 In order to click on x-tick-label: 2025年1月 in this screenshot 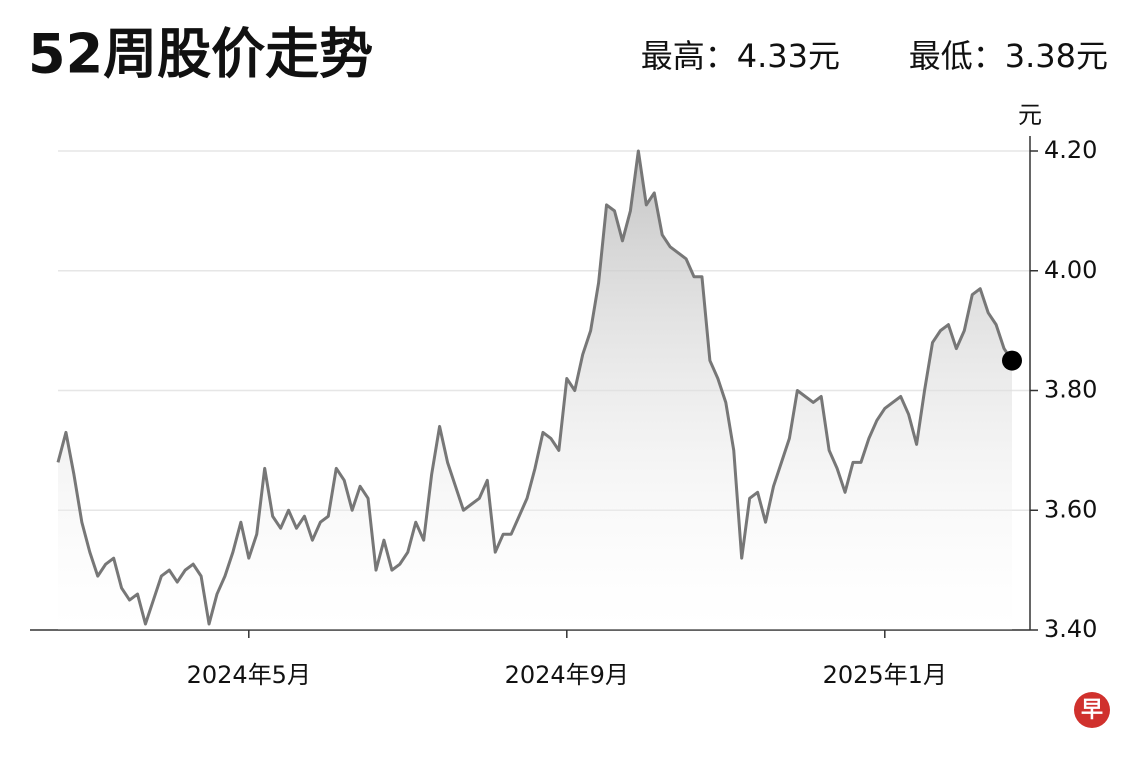, I will do `click(885, 675)`.